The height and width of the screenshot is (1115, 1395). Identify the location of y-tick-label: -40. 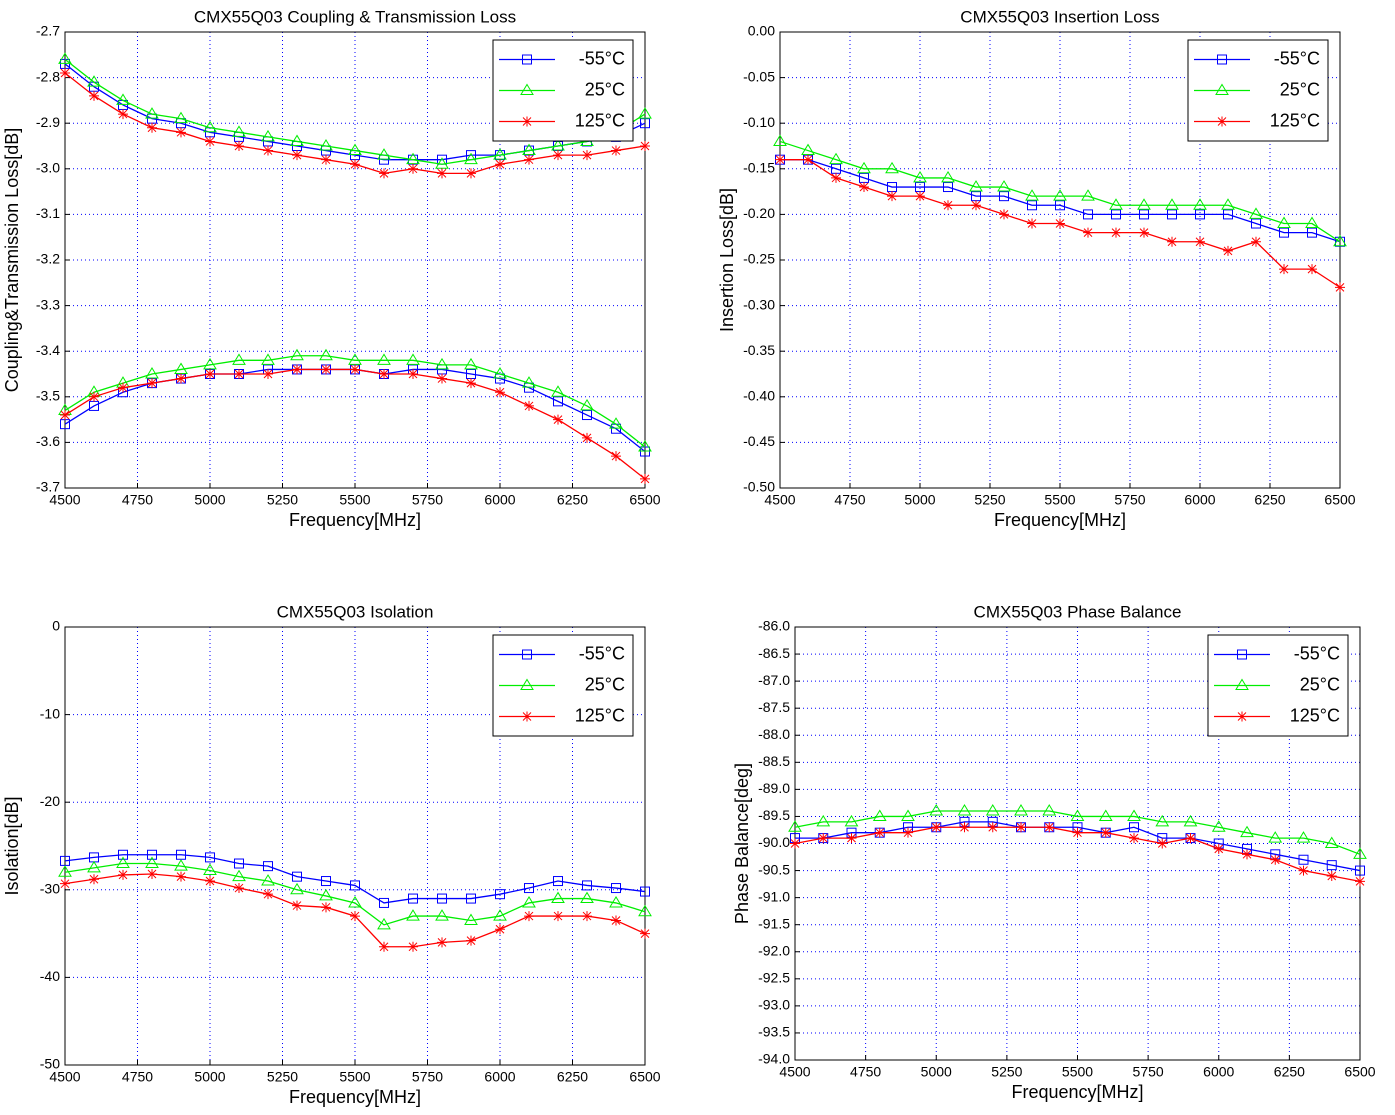
(50, 976).